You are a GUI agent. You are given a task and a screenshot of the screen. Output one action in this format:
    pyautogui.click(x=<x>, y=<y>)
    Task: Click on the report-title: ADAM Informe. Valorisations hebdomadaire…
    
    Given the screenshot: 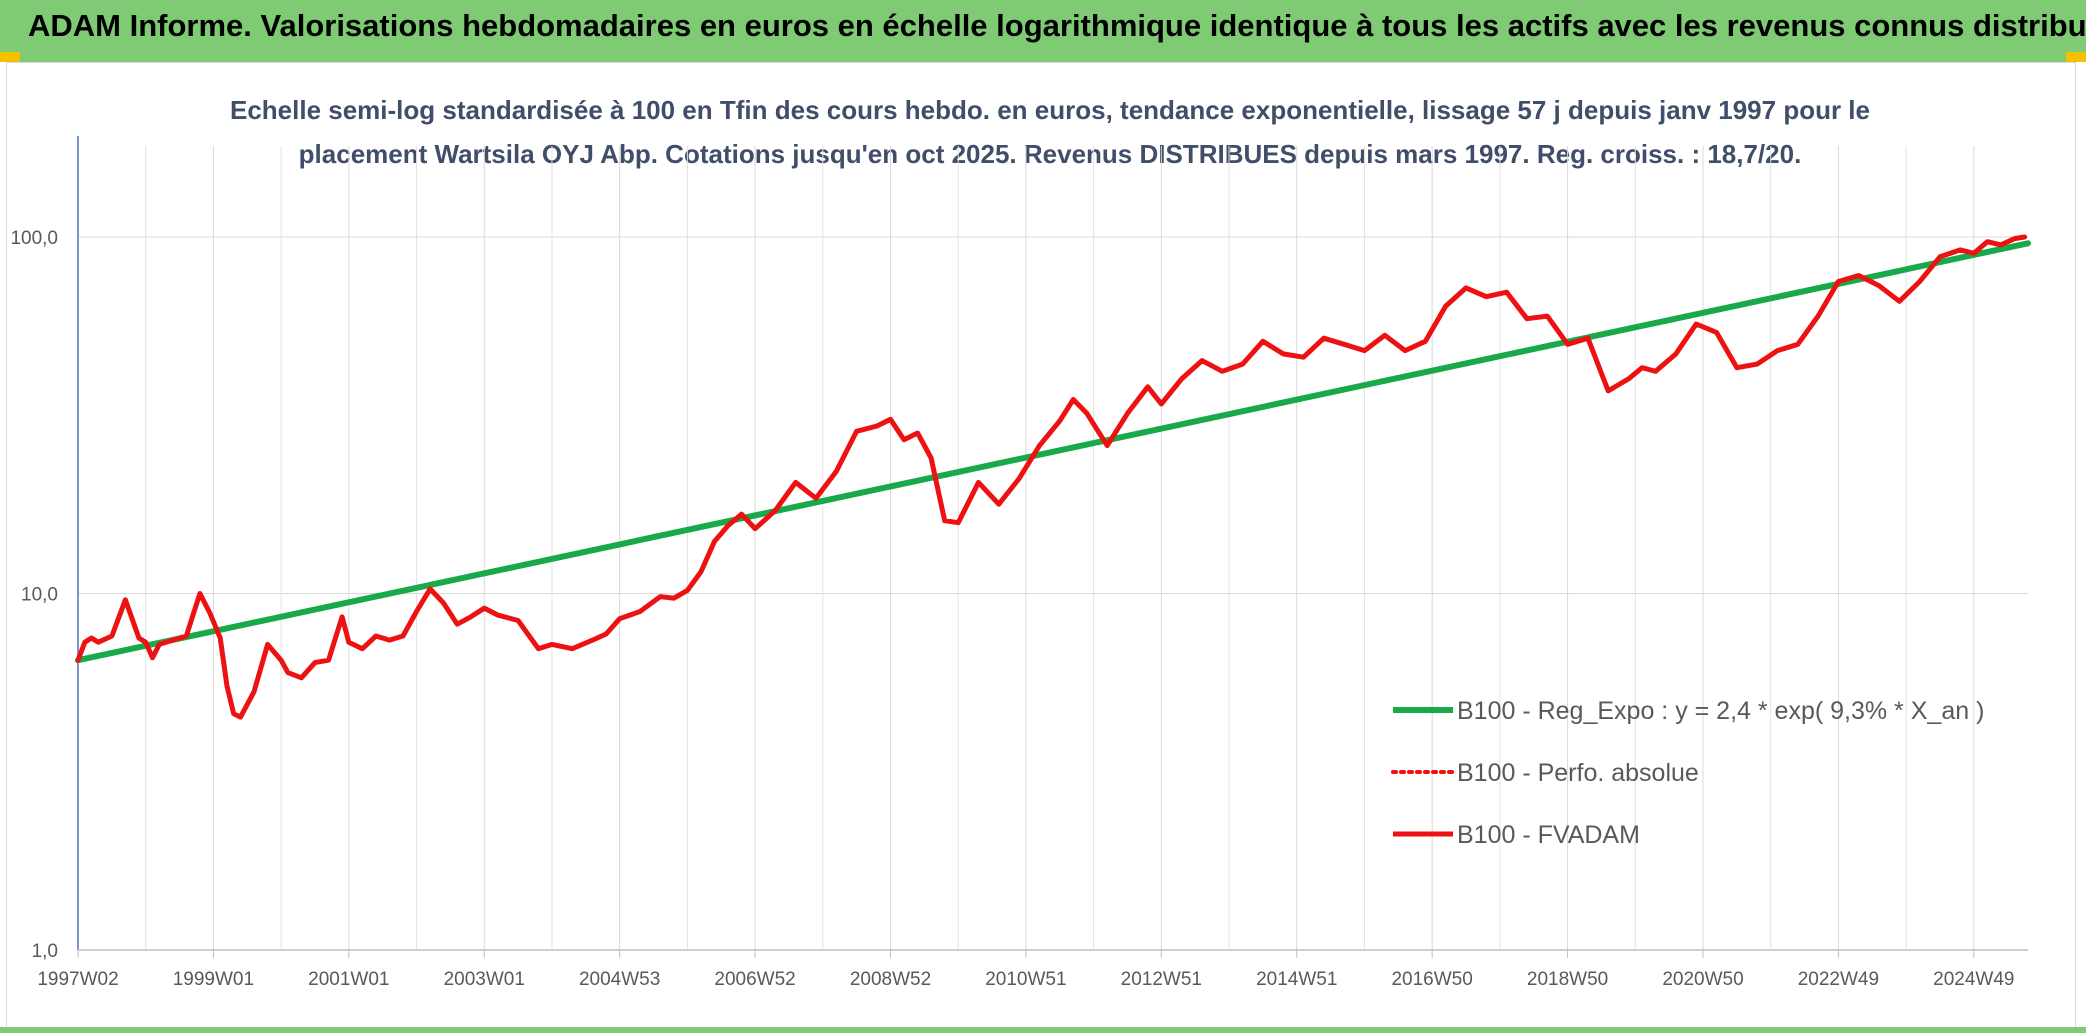 What is the action you would take?
    pyautogui.click(x=1057, y=25)
    